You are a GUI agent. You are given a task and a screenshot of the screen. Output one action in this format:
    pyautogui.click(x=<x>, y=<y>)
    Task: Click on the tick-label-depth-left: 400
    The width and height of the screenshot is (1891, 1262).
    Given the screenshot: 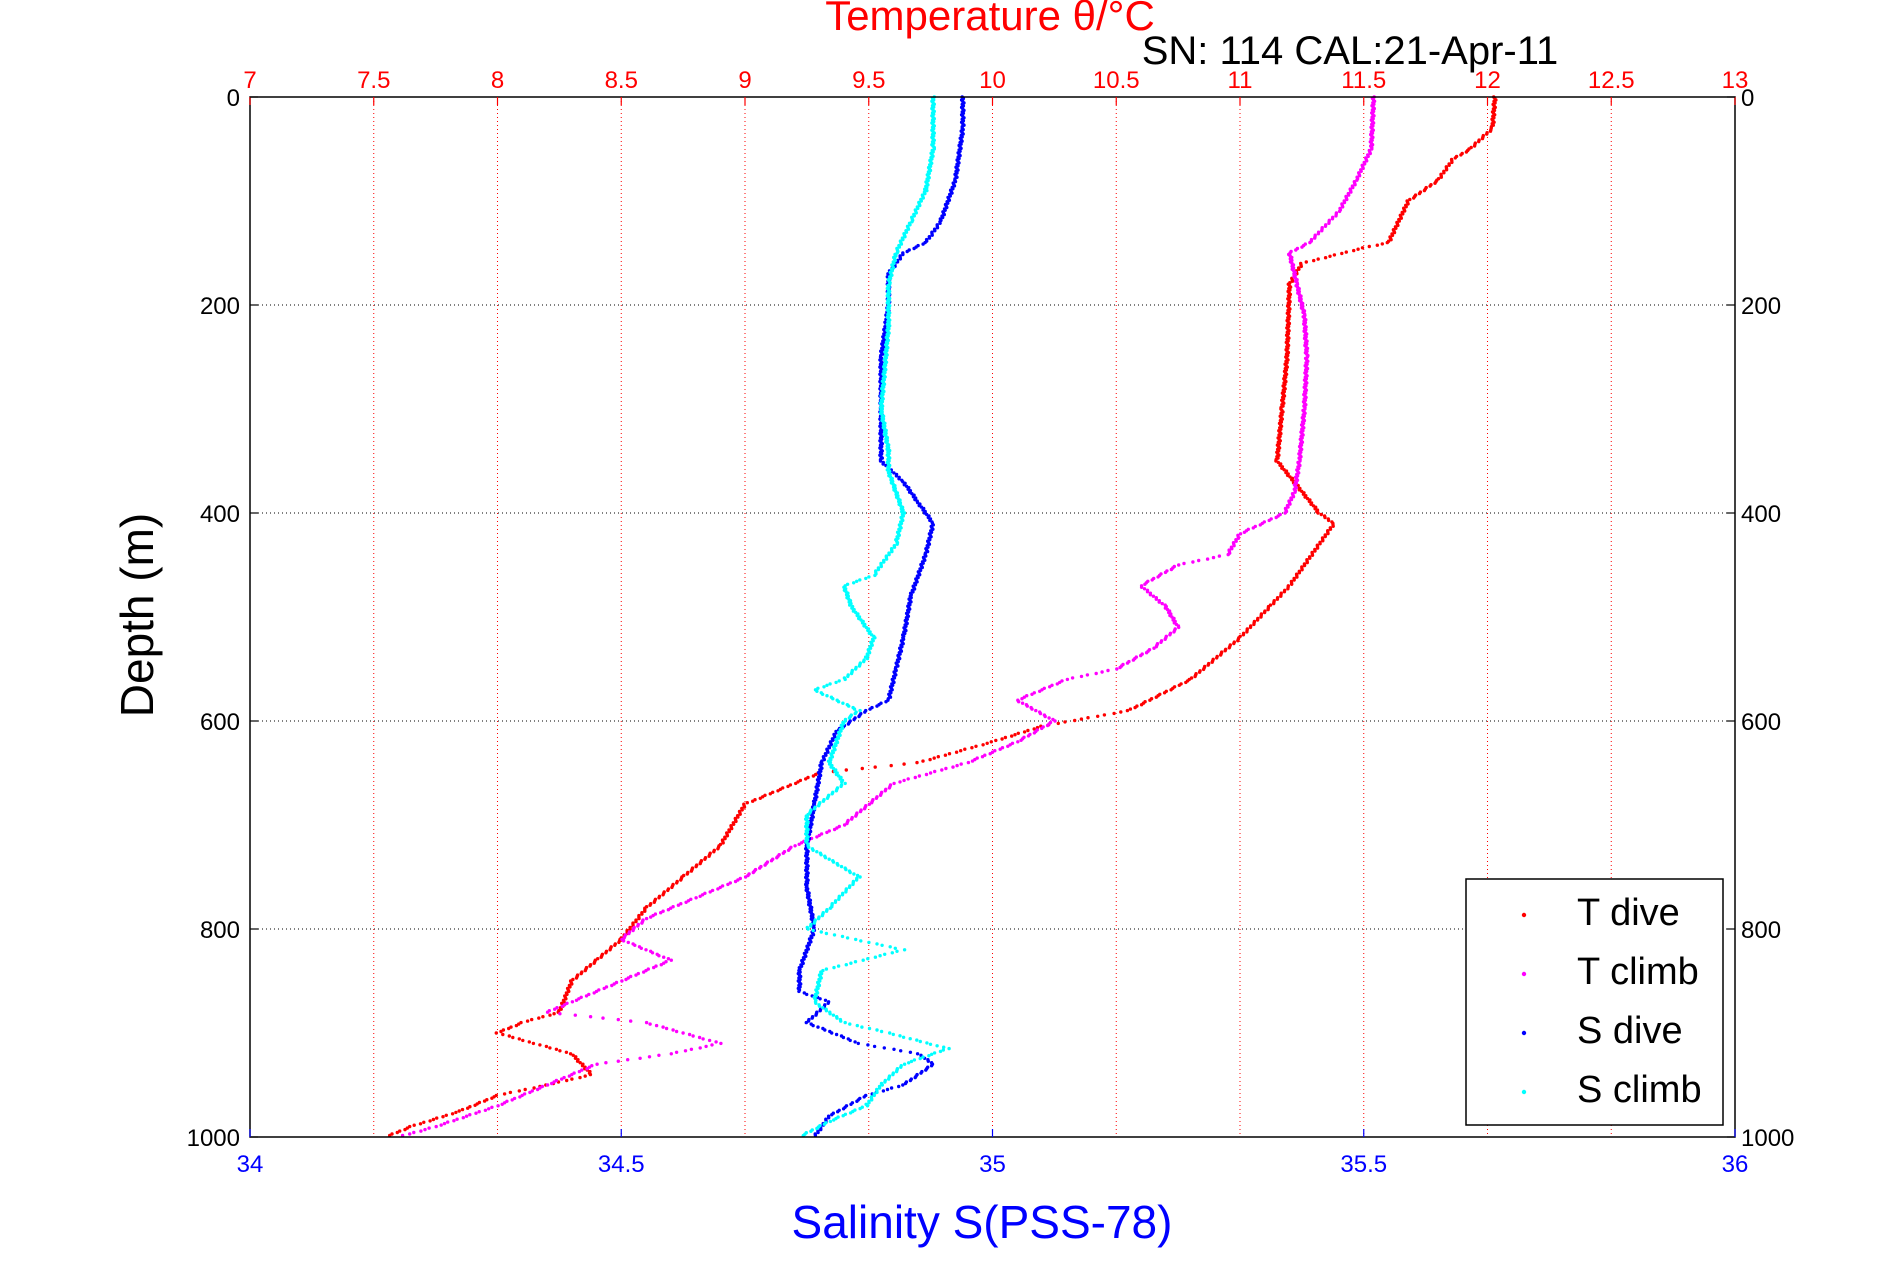 What is the action you would take?
    pyautogui.click(x=220, y=514)
    